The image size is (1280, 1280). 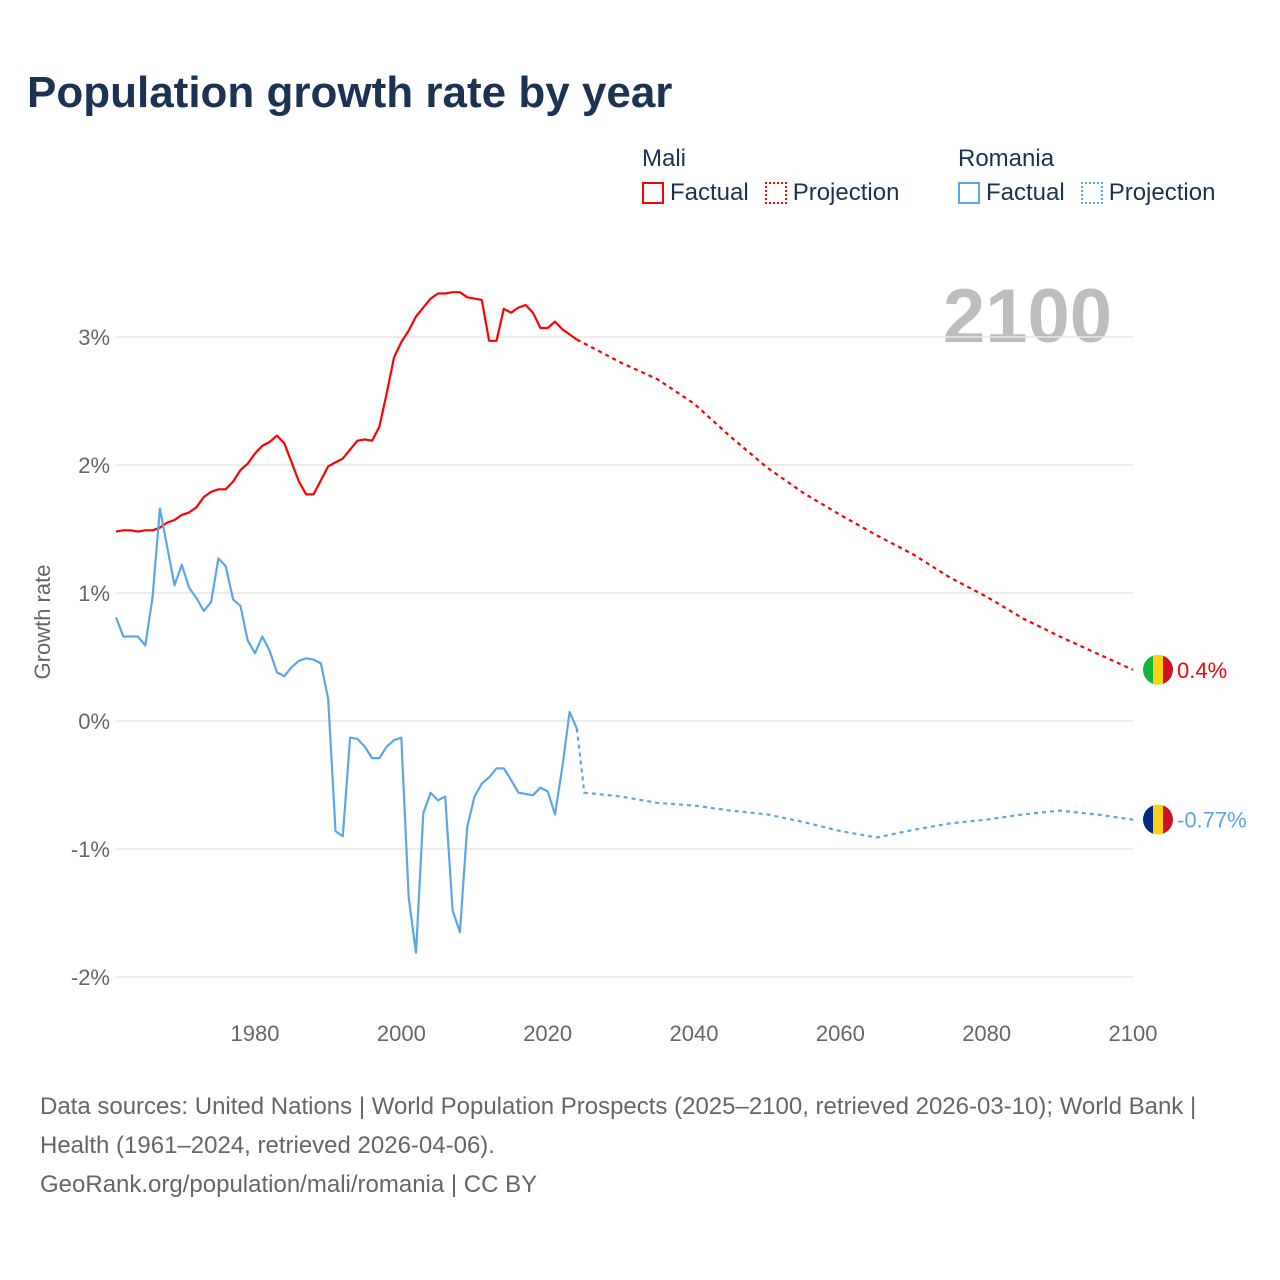 I want to click on x-tick-label: 2040, so click(x=694, y=1033).